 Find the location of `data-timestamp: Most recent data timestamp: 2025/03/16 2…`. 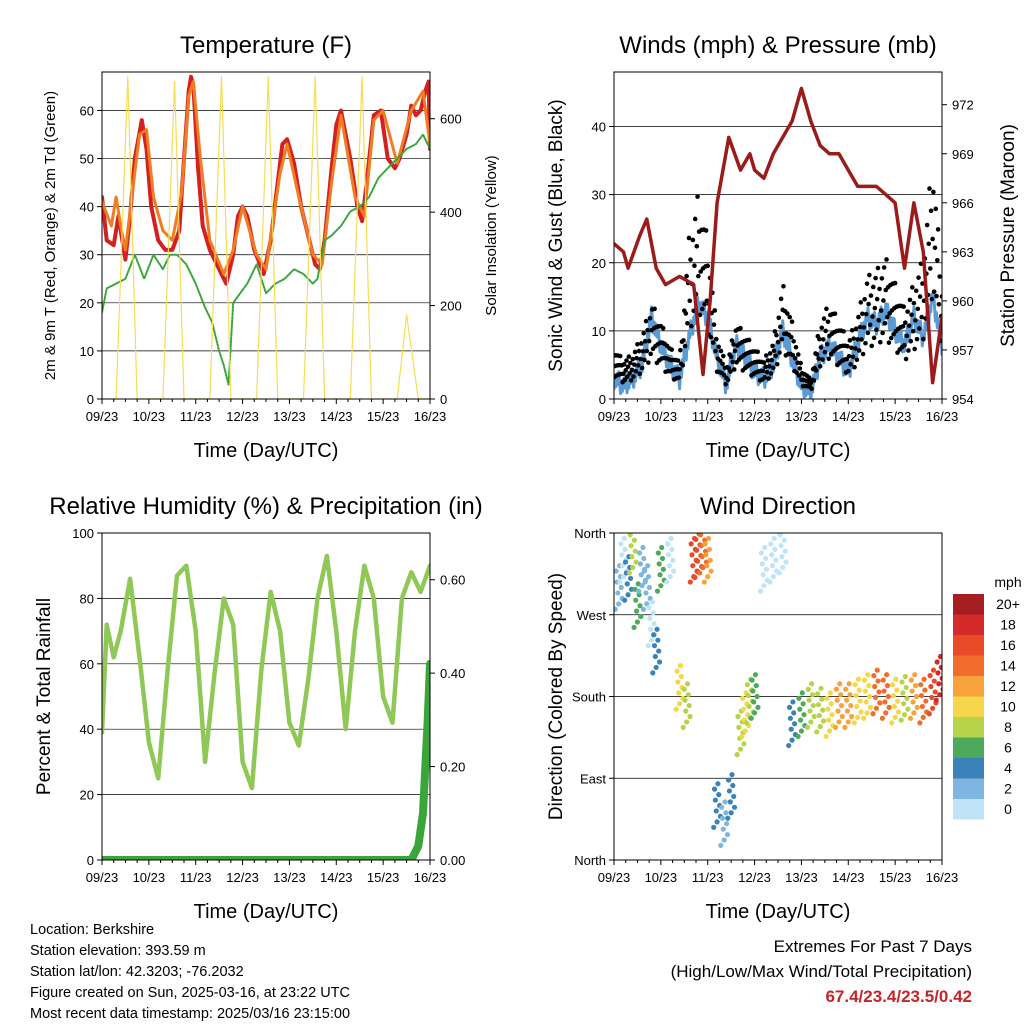

data-timestamp: Most recent data timestamp: 2025/03/16 2… is located at coordinates (190, 1014).